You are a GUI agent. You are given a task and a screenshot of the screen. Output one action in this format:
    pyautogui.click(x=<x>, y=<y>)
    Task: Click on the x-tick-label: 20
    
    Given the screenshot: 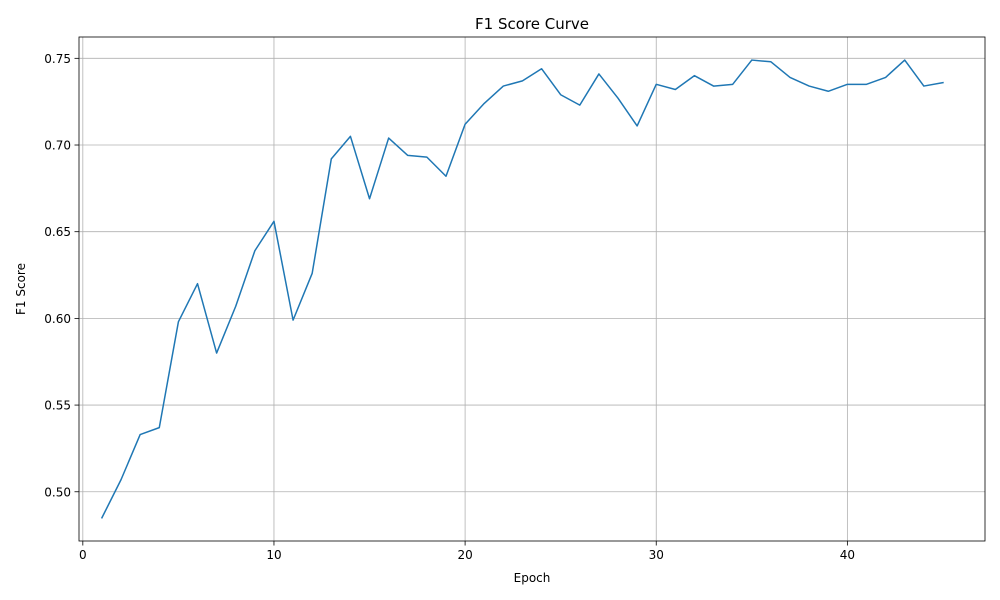 What is the action you would take?
    pyautogui.click(x=464, y=555)
    